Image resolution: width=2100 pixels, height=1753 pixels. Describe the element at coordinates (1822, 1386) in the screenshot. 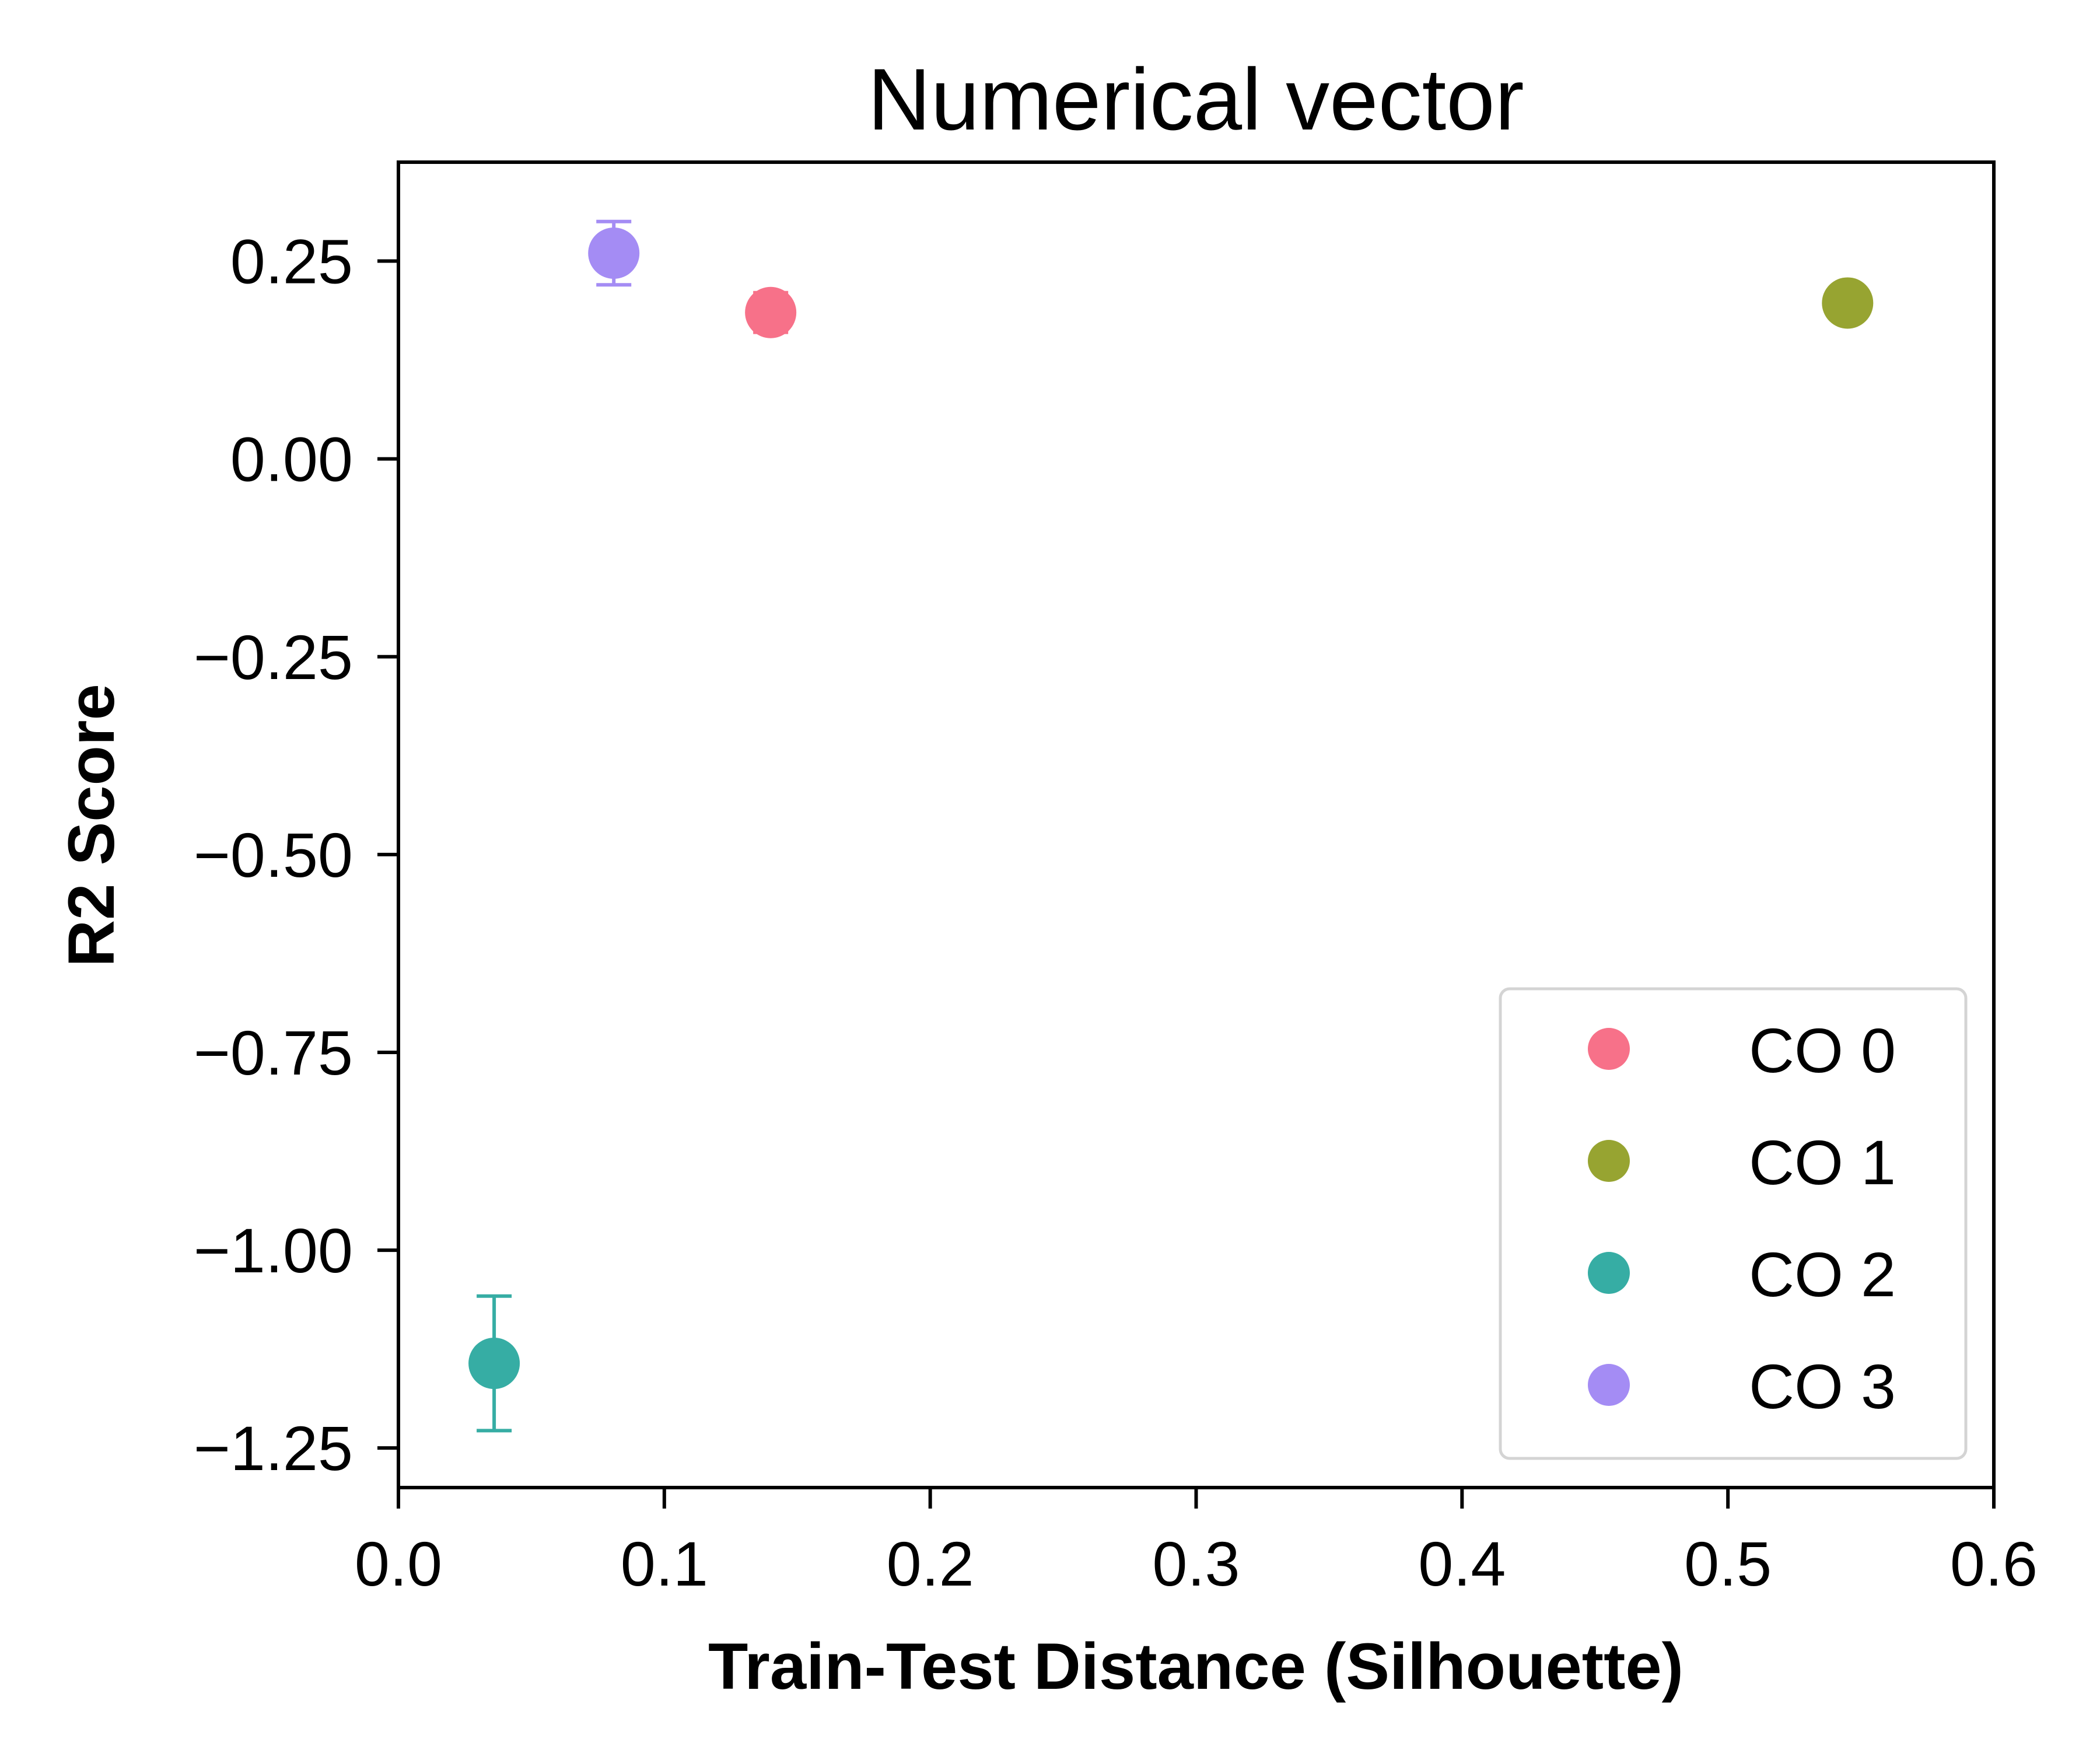

I see `legend-label: CO 3` at that location.